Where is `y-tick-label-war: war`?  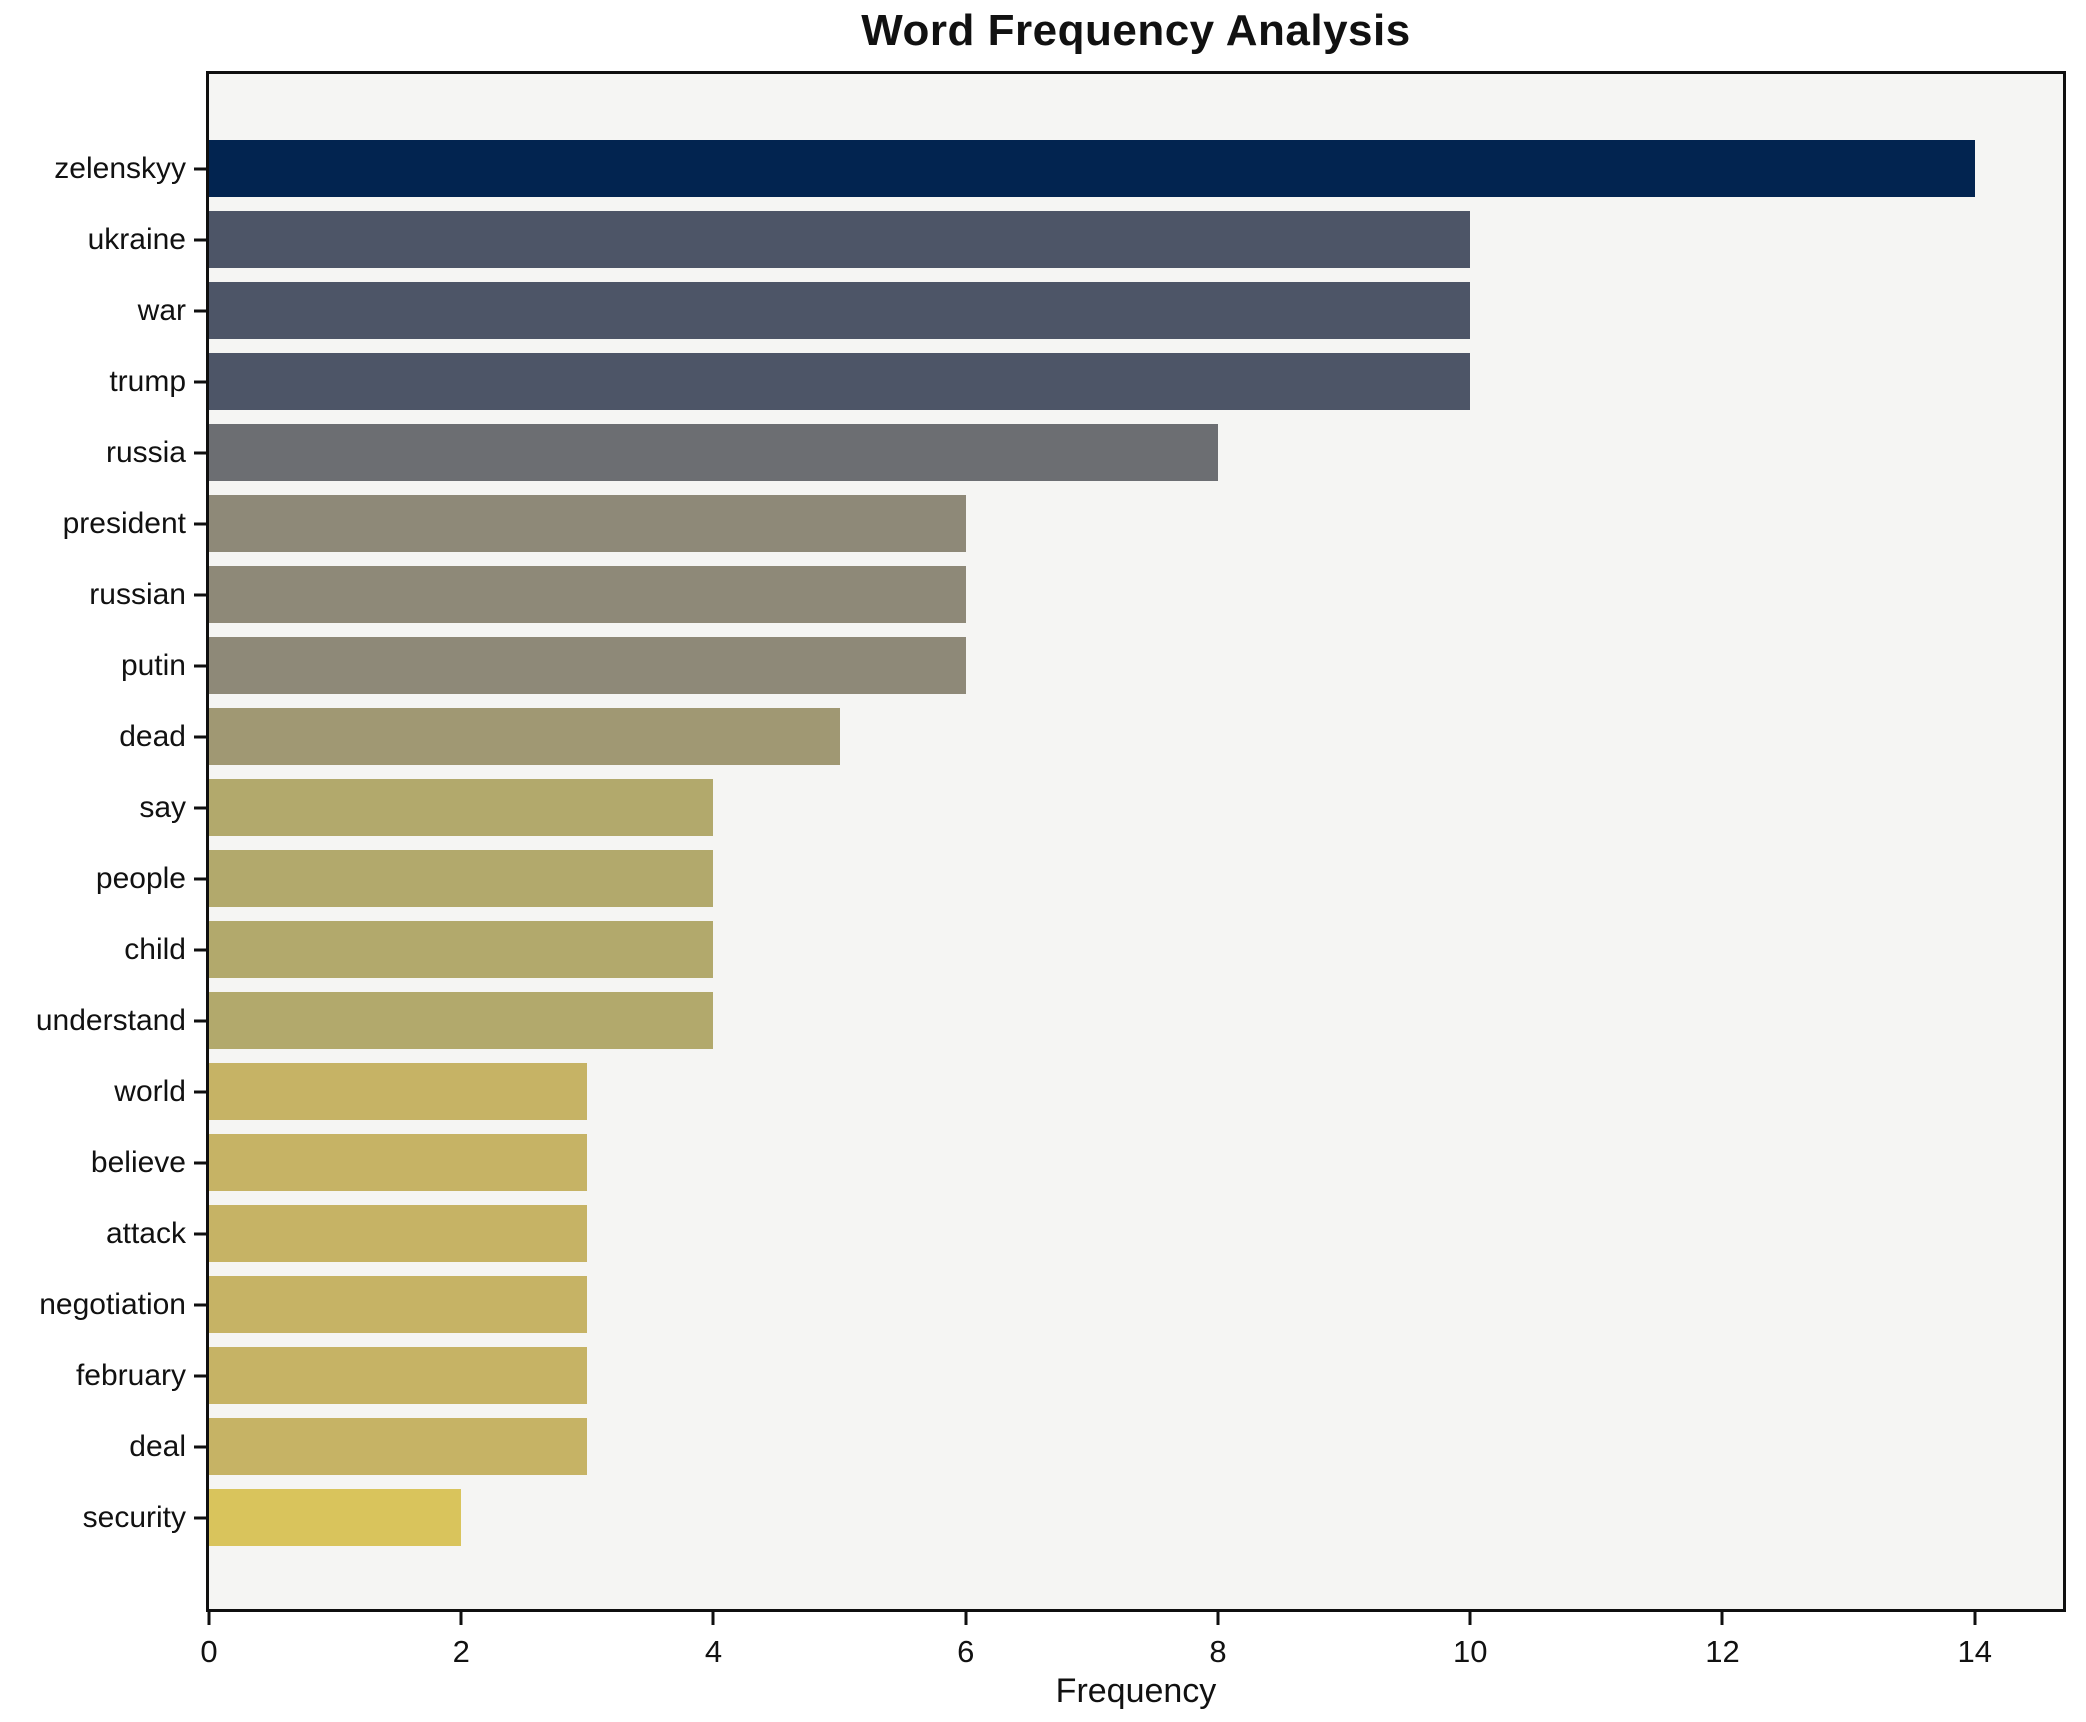 y-tick-label-war: war is located at coordinates (161, 310).